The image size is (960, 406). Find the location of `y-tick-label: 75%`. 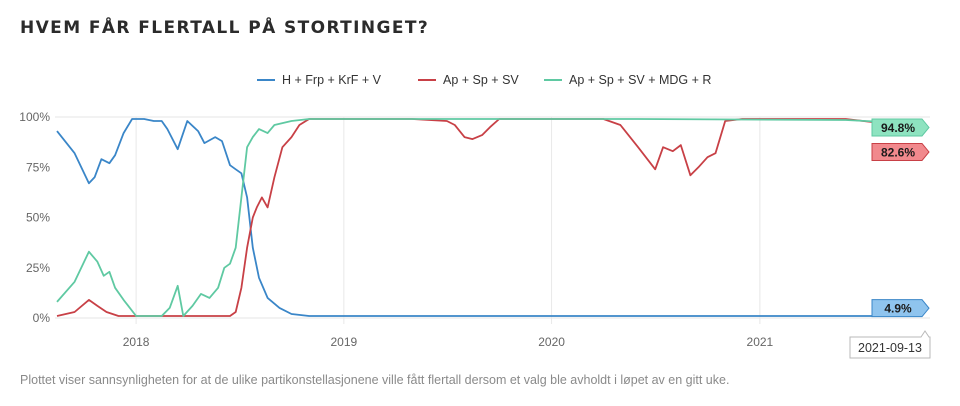

y-tick-label: 75% is located at coordinates (38, 167).